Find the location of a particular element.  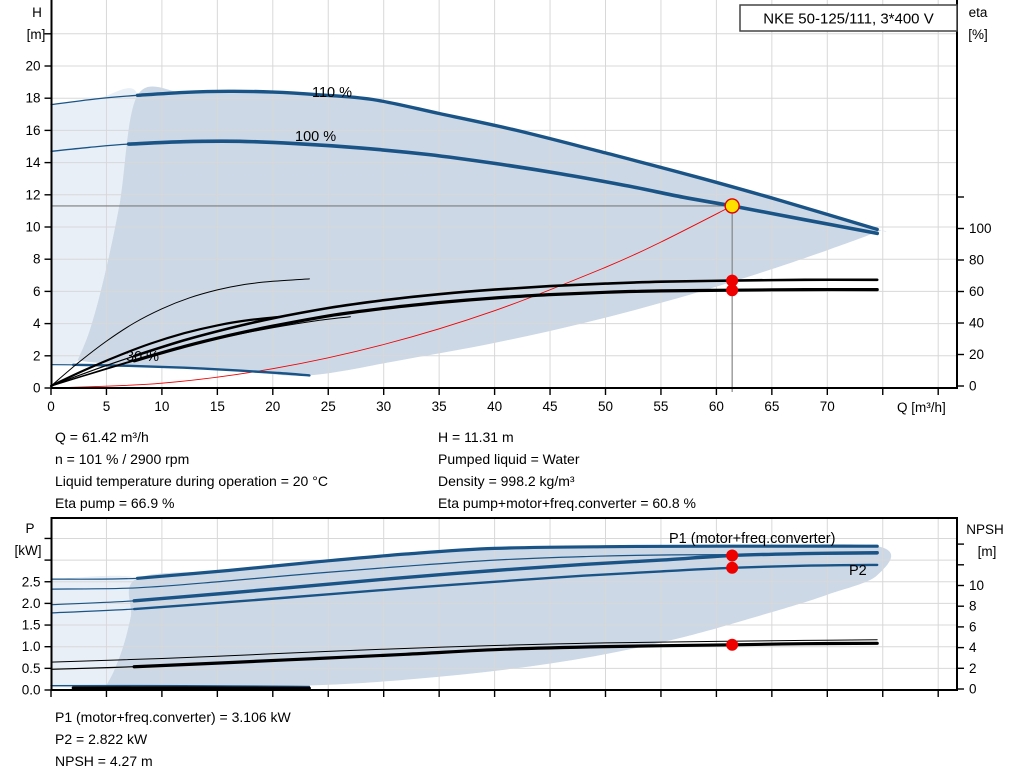

p2-curve-rated is located at coordinates (505, 587).